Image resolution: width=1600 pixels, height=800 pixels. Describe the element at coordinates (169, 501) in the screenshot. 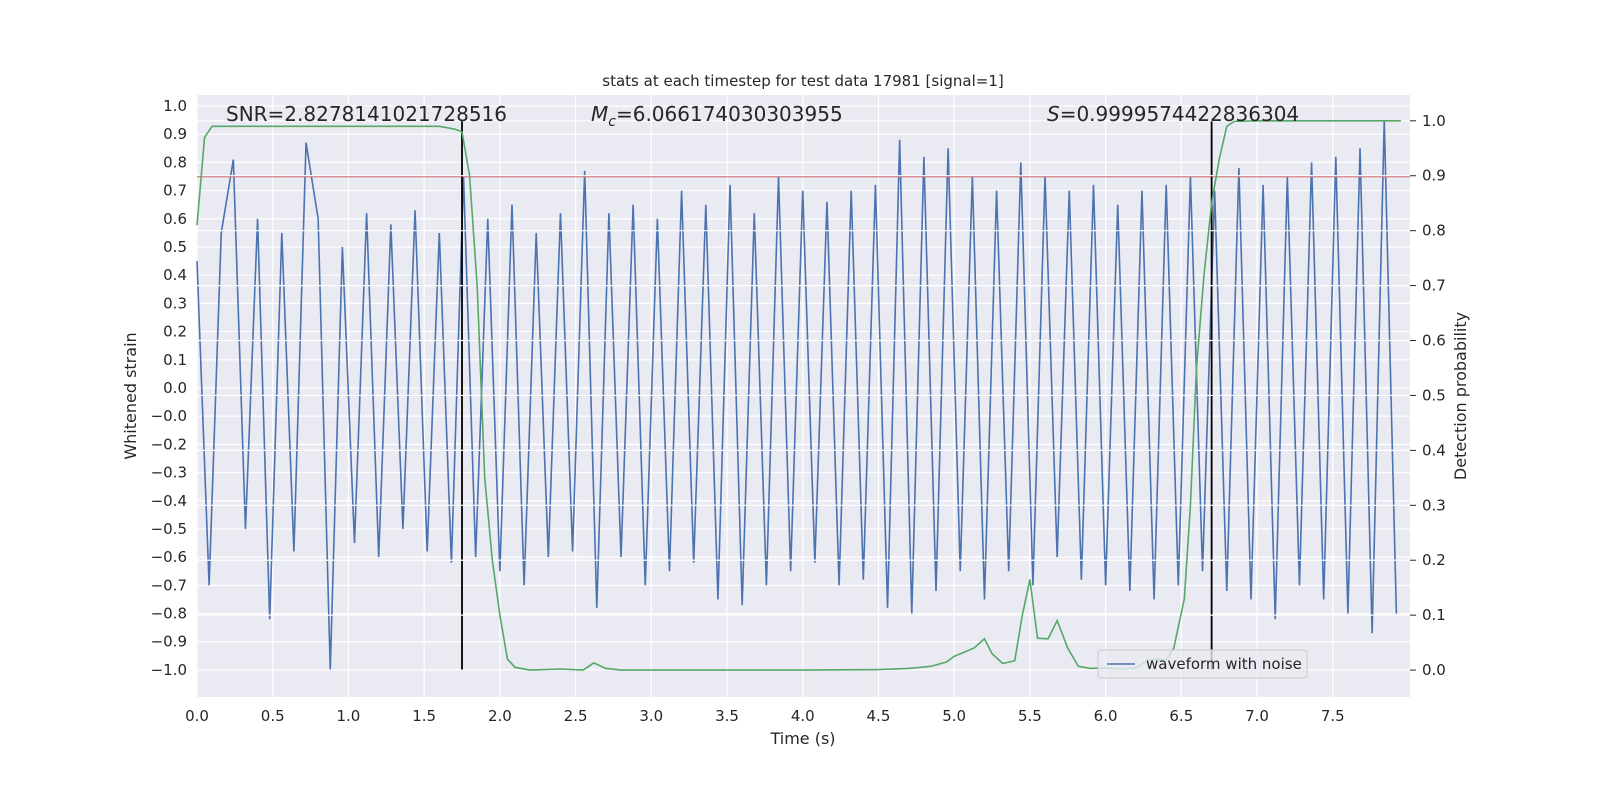

I see `y-tick-label: −0.4` at that location.